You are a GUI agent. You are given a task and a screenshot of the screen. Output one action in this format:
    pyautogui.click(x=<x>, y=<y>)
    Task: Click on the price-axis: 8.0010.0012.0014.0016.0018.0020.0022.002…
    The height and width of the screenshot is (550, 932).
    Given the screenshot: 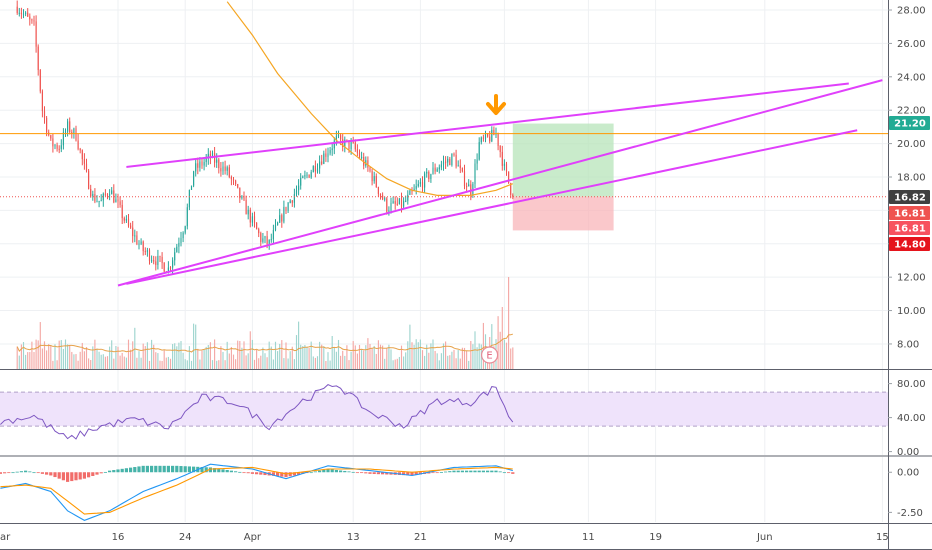 What is the action you would take?
    pyautogui.click(x=907, y=262)
    